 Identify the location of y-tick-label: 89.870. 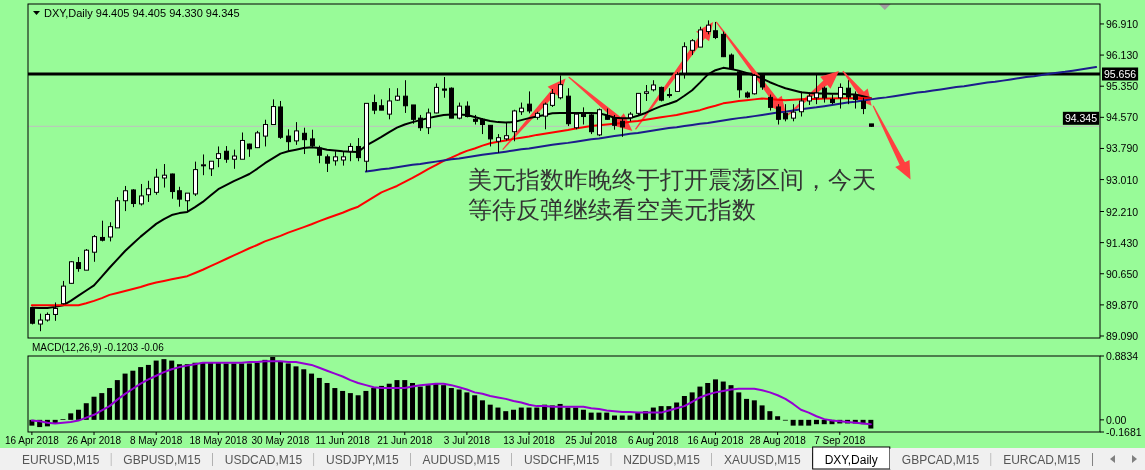
(1122, 304).